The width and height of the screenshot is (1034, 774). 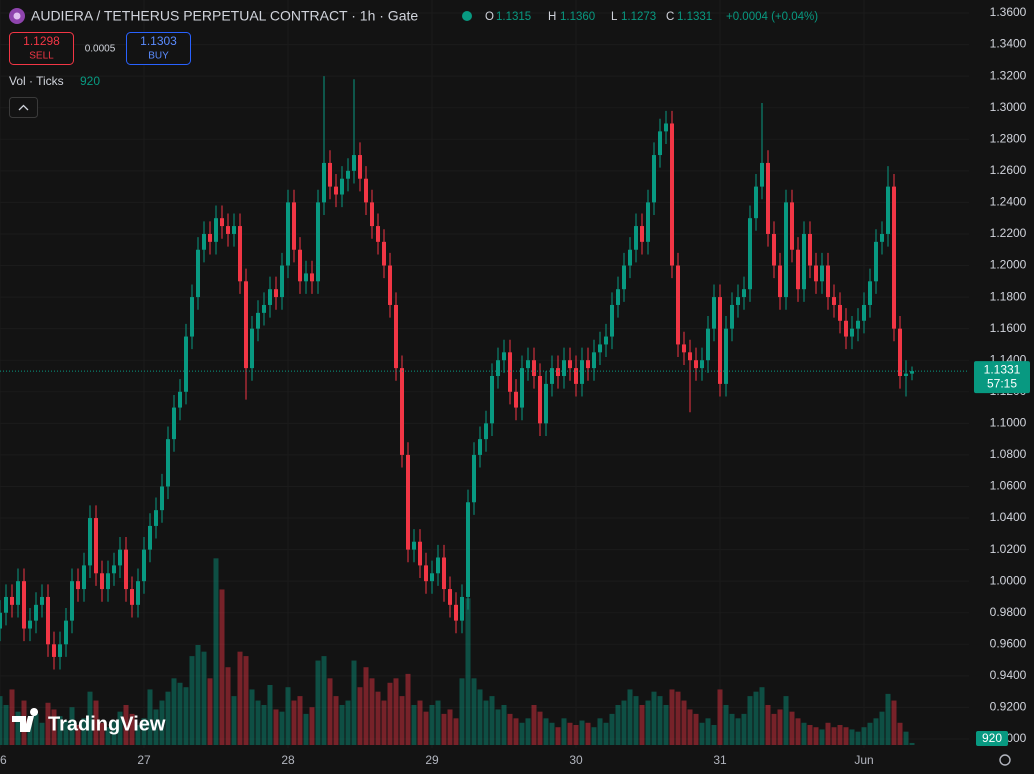 I want to click on settings-button, so click(x=1005, y=760).